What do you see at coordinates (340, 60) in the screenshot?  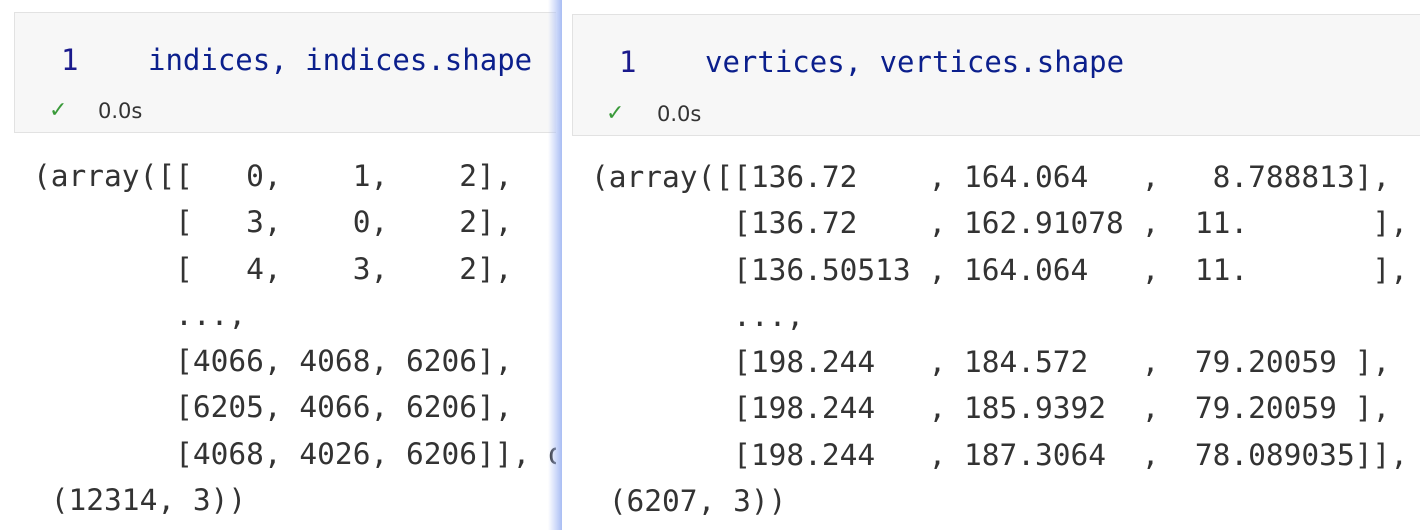 I see `code-line: indices, indices.shape` at bounding box center [340, 60].